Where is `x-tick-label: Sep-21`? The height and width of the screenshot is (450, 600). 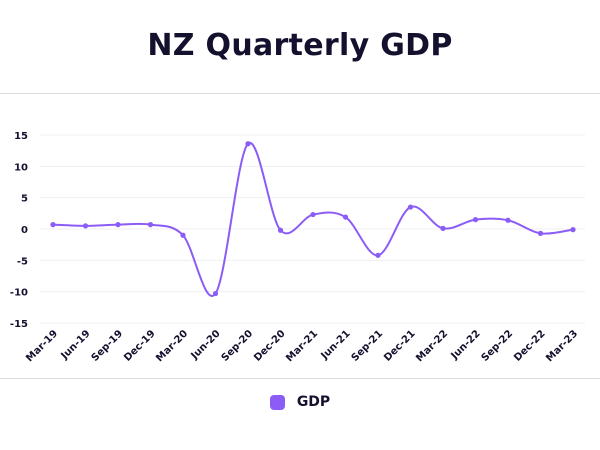 x-tick-label: Sep-21 is located at coordinates (368, 346).